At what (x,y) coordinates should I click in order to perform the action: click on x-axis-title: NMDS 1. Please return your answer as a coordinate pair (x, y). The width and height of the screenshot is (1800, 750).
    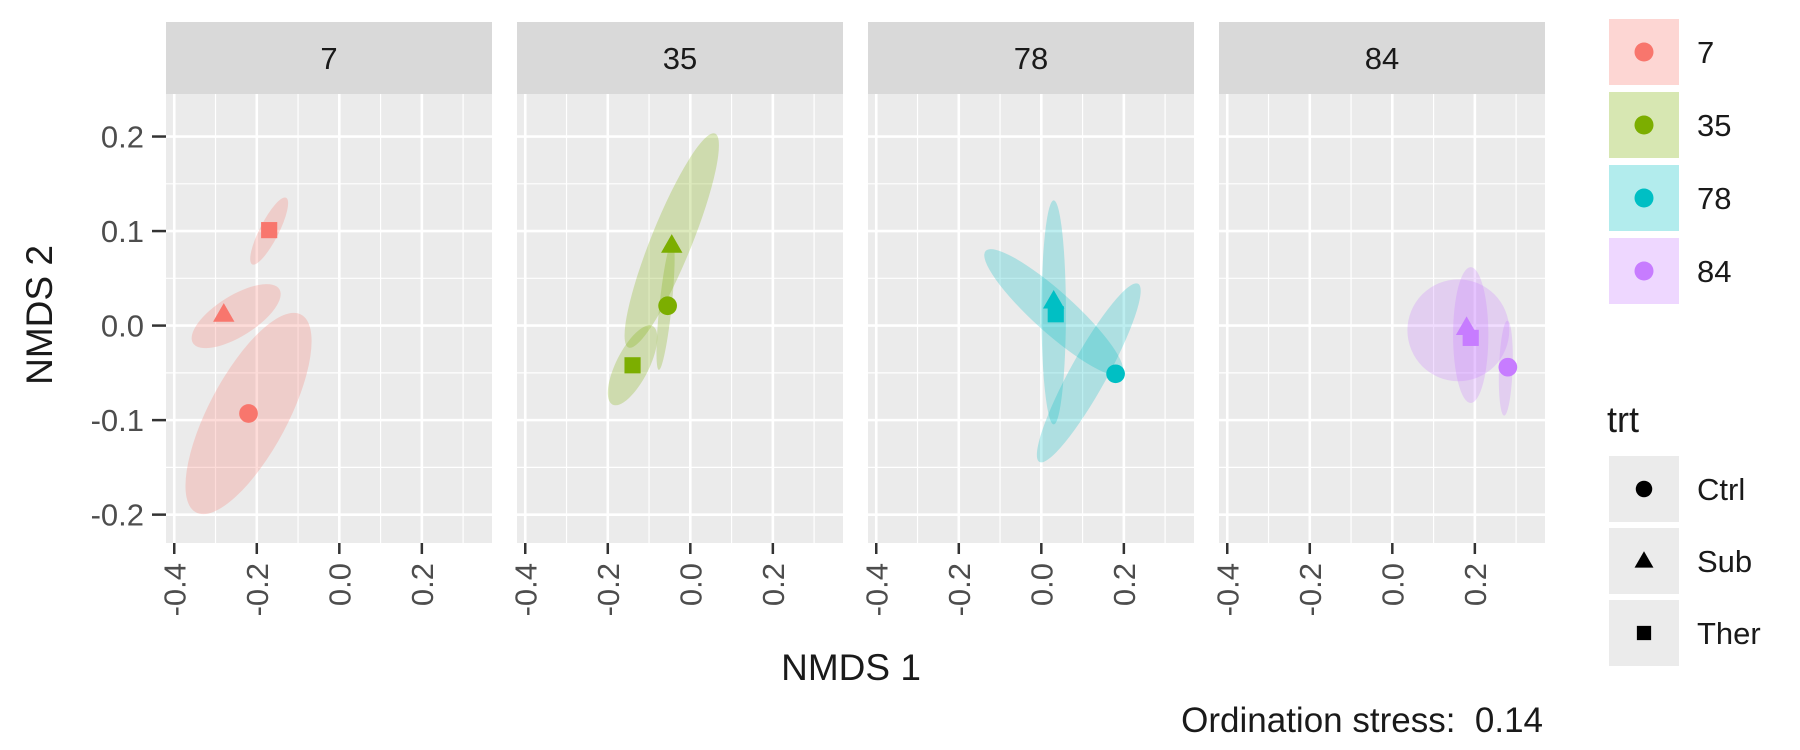
    Looking at the image, I should click on (851, 667).